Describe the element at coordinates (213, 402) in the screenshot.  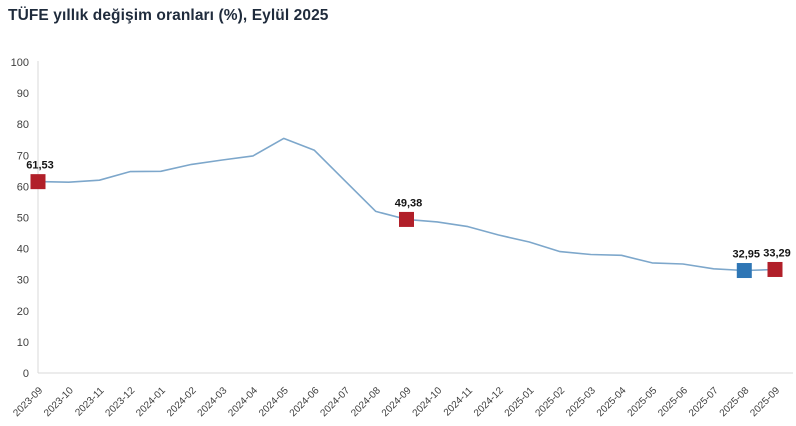
I see `x-tick-label: 2024-03` at that location.